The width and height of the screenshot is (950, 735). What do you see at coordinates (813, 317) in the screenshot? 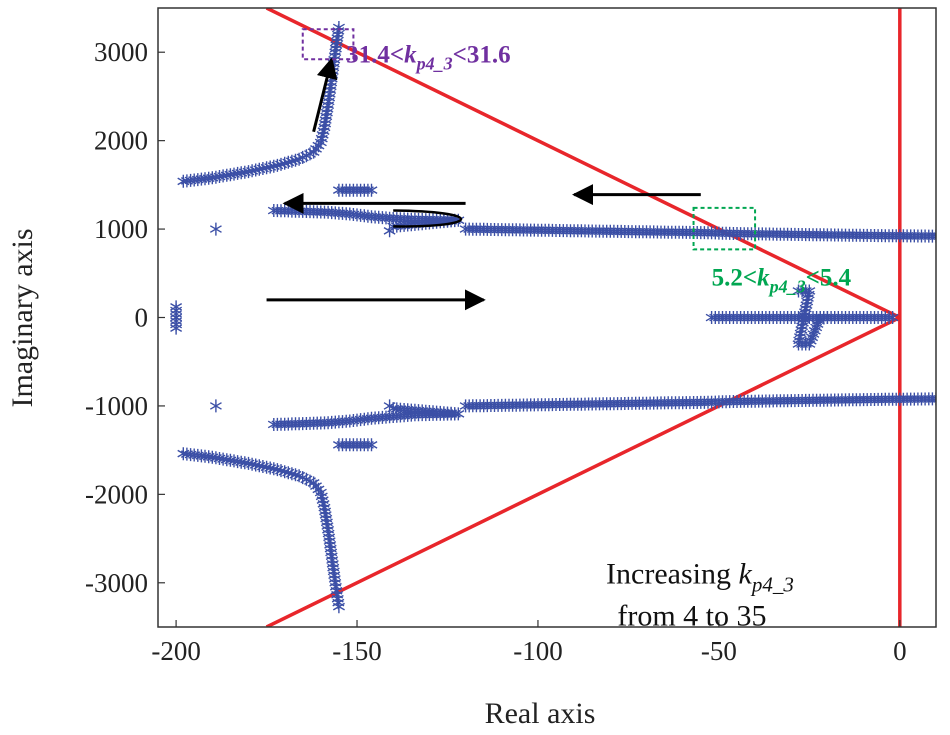
I see `series-complex-near-axis` at bounding box center [813, 317].